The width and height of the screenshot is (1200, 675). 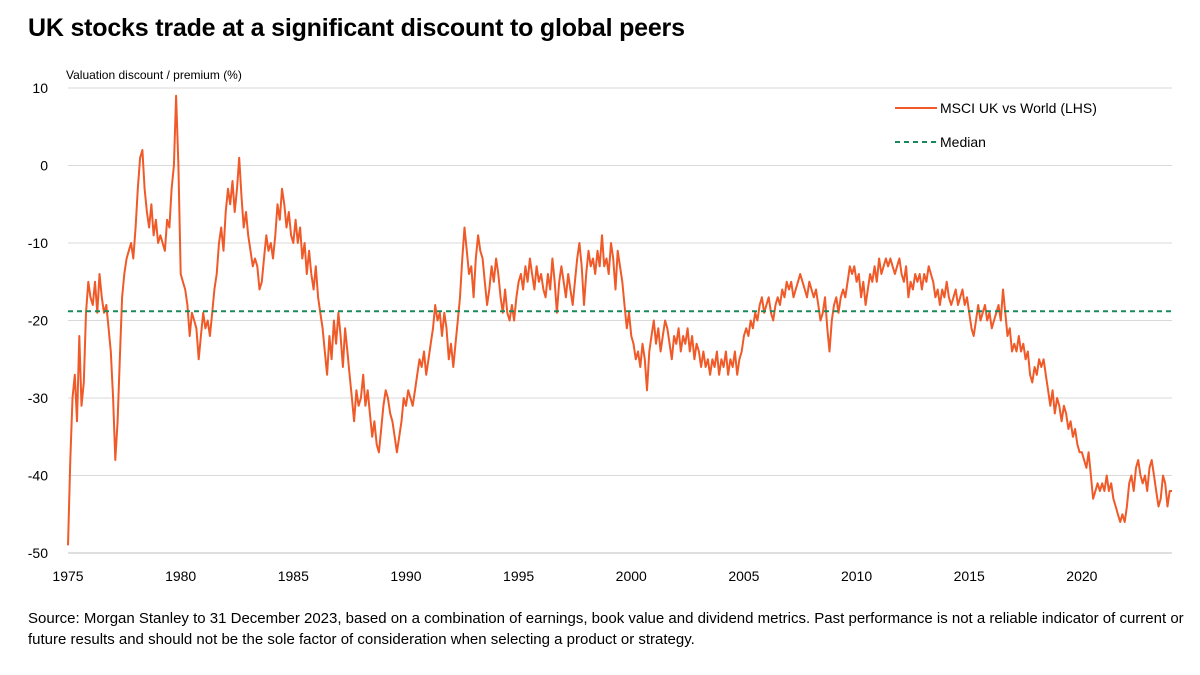 What do you see at coordinates (38, 321) in the screenshot?
I see `y-tick-label: -20` at bounding box center [38, 321].